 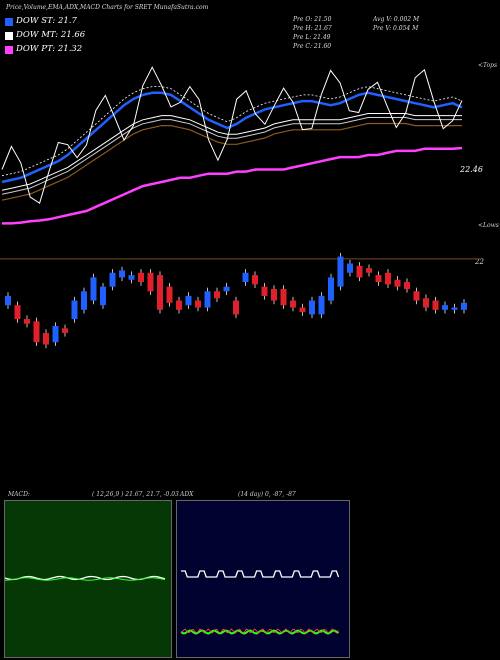 I want to click on macd-panel, so click(x=88, y=579).